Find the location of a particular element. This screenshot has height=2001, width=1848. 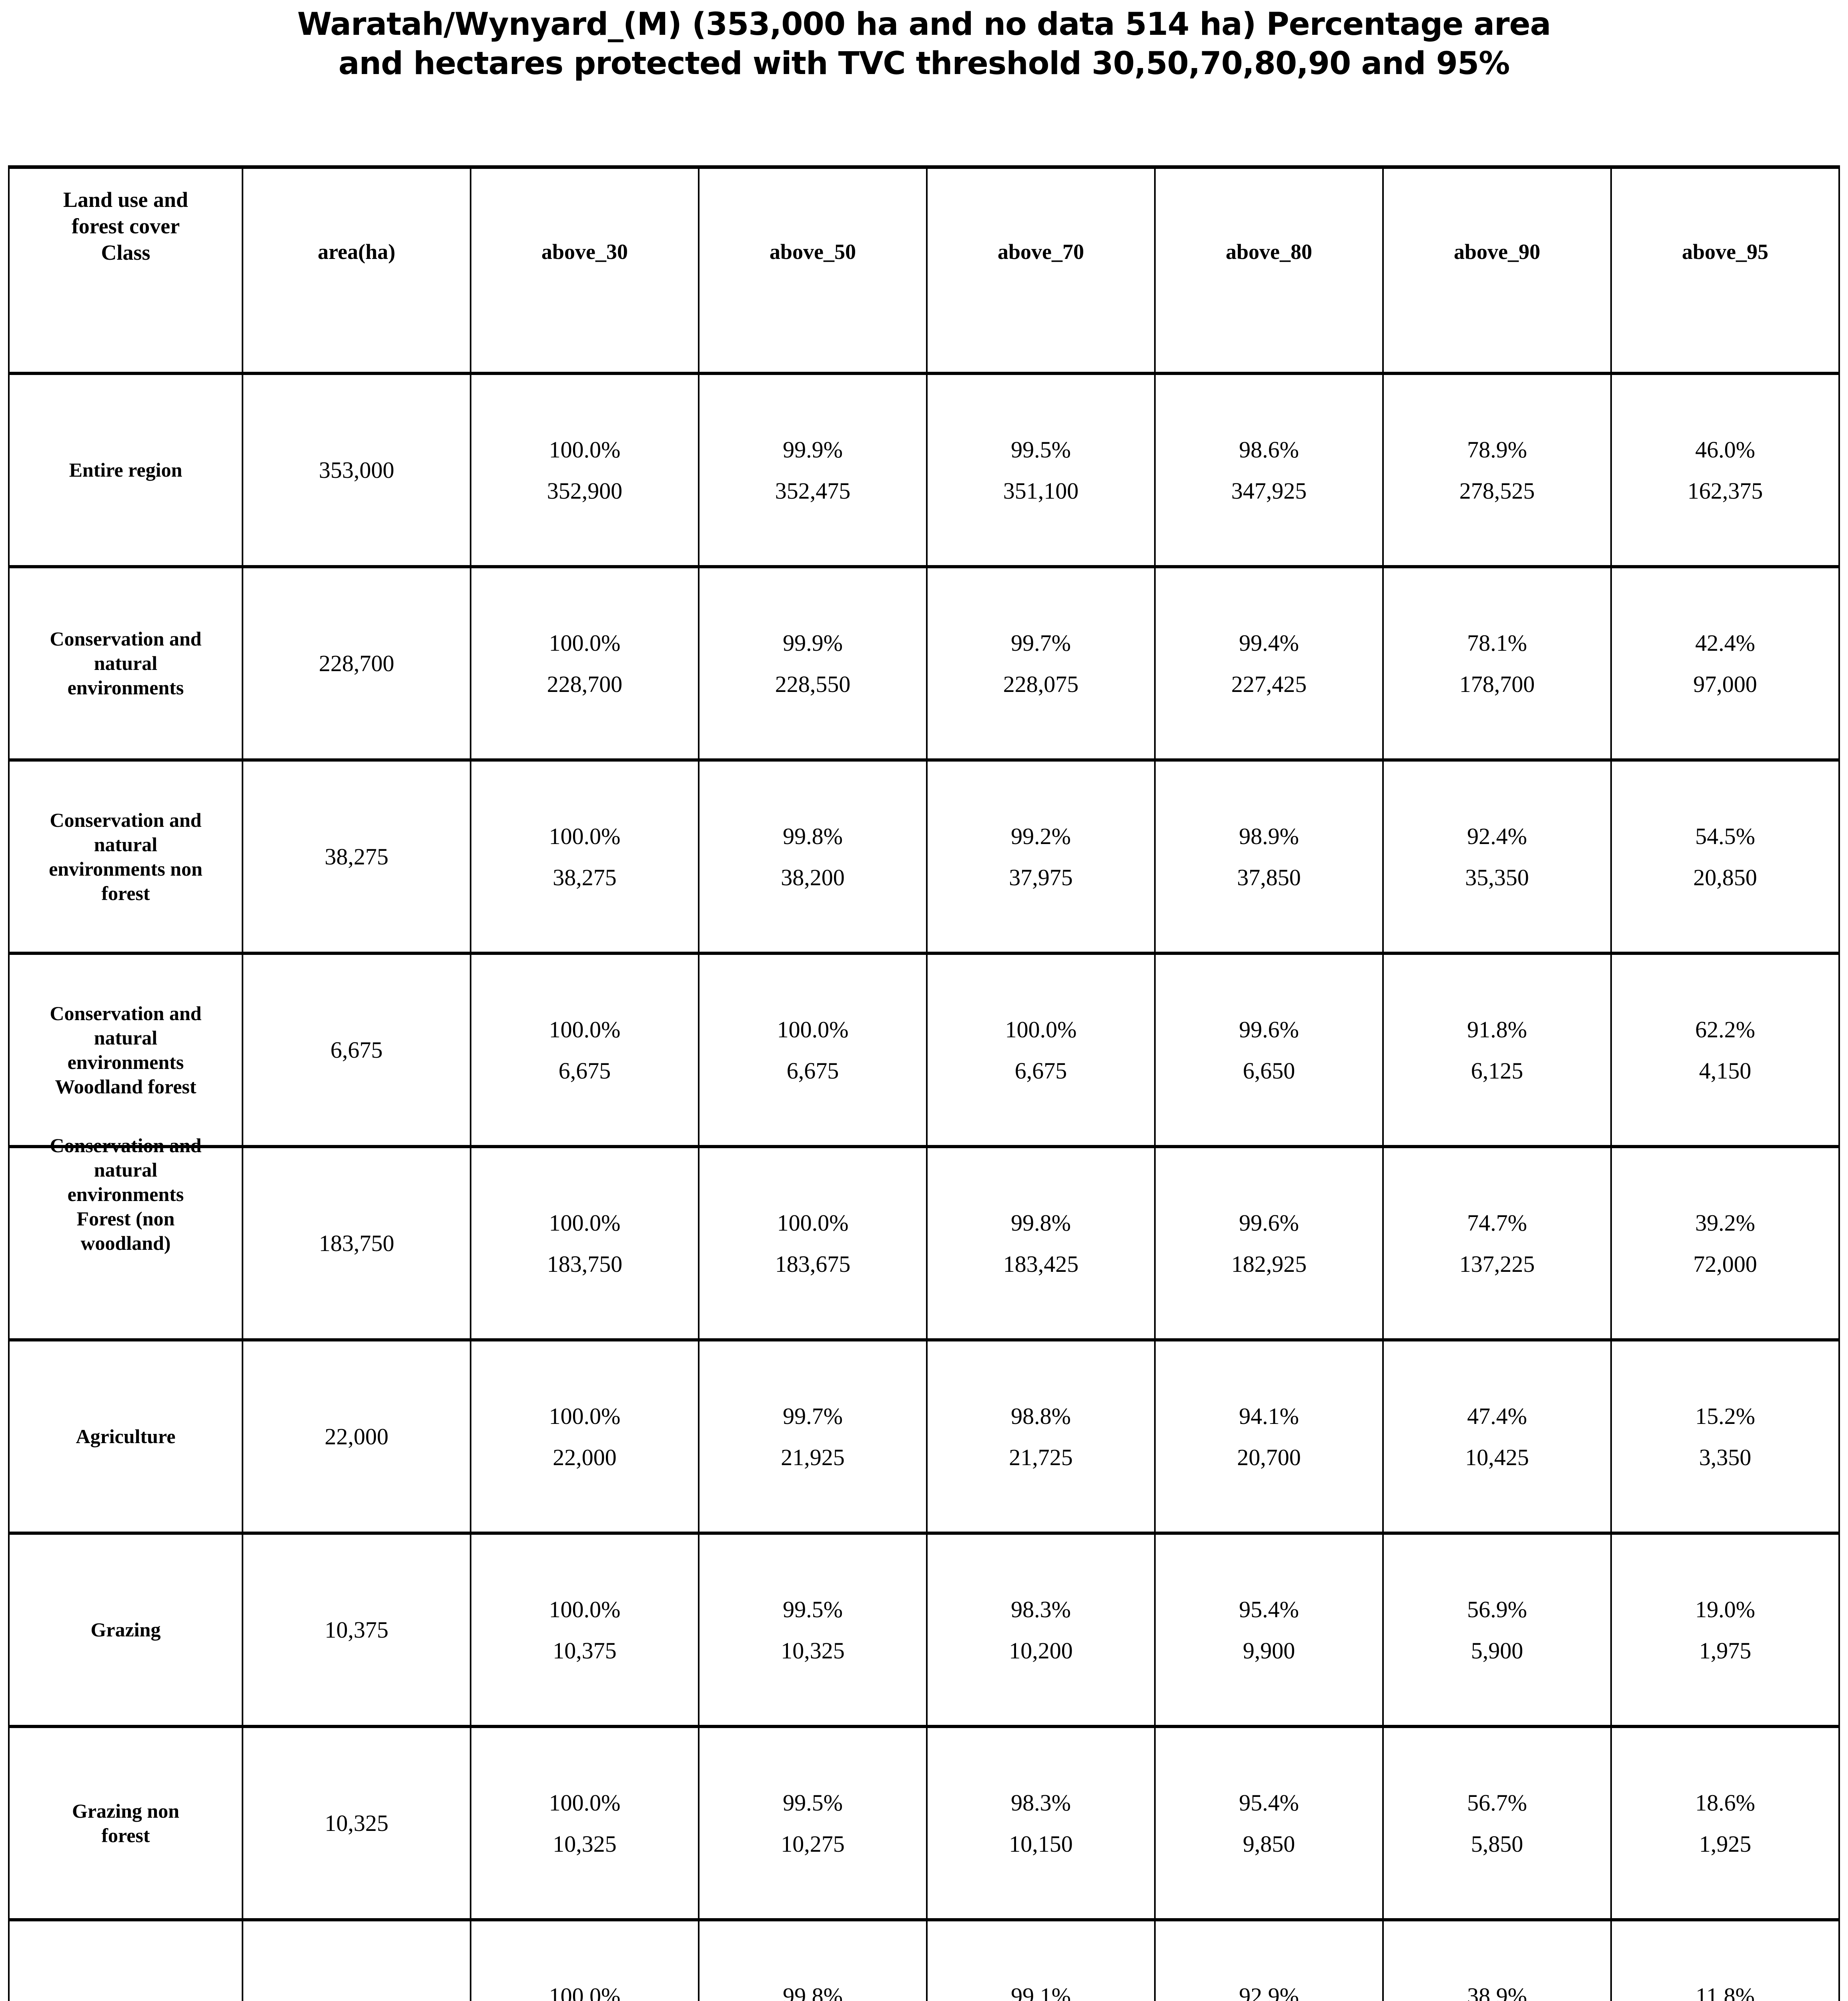

hectares-value: 38,275 is located at coordinates (585, 877).